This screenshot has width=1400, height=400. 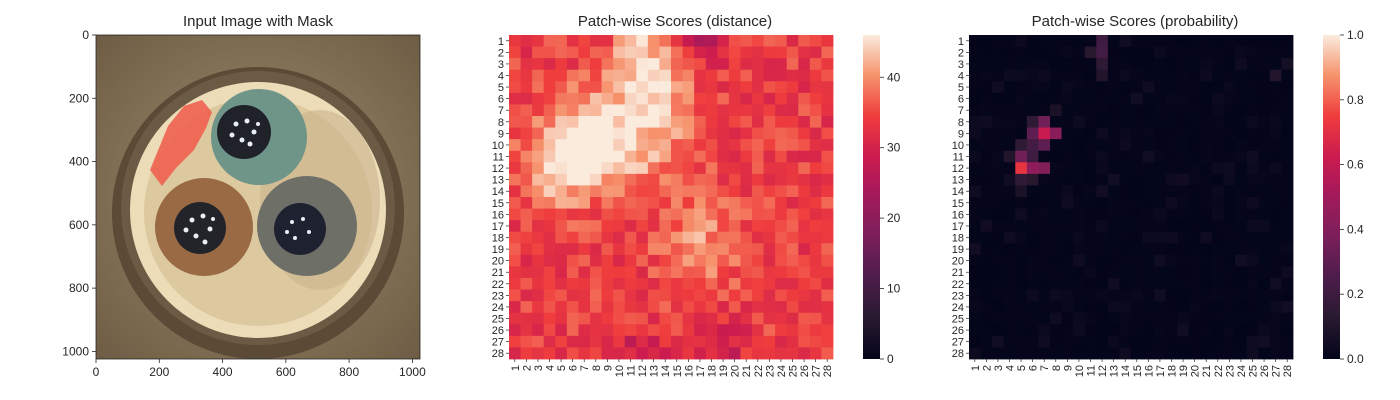 I want to click on y-tick-label: 18, so click(x=498, y=239).